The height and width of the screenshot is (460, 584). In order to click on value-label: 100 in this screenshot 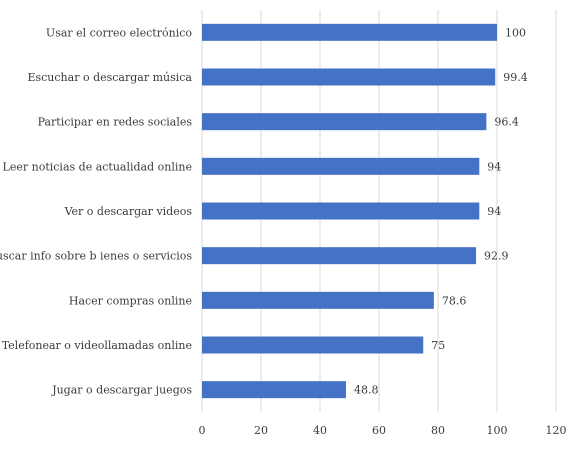, I will do `click(515, 32)`.